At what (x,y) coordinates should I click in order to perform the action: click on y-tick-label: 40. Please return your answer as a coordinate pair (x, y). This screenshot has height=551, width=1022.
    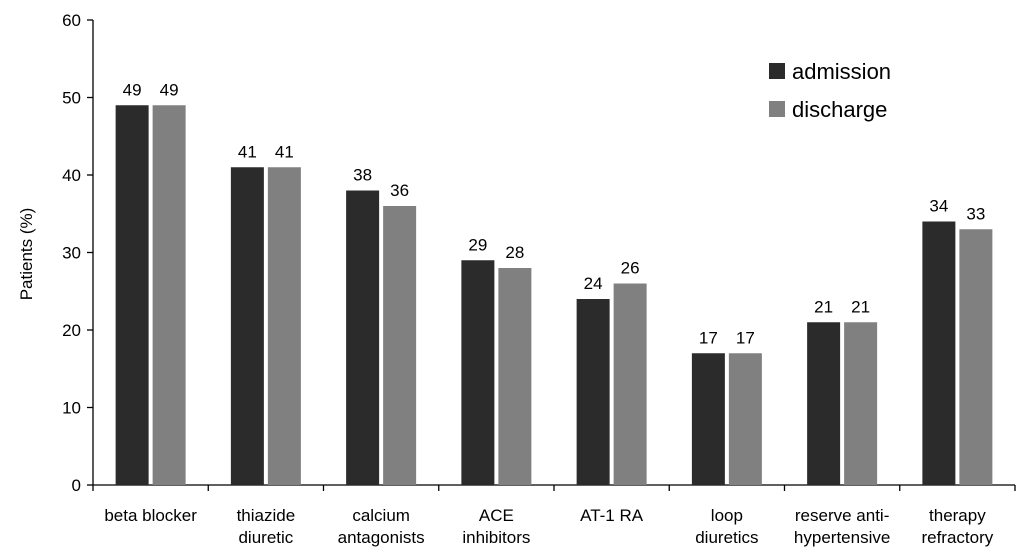
    Looking at the image, I should click on (71, 175).